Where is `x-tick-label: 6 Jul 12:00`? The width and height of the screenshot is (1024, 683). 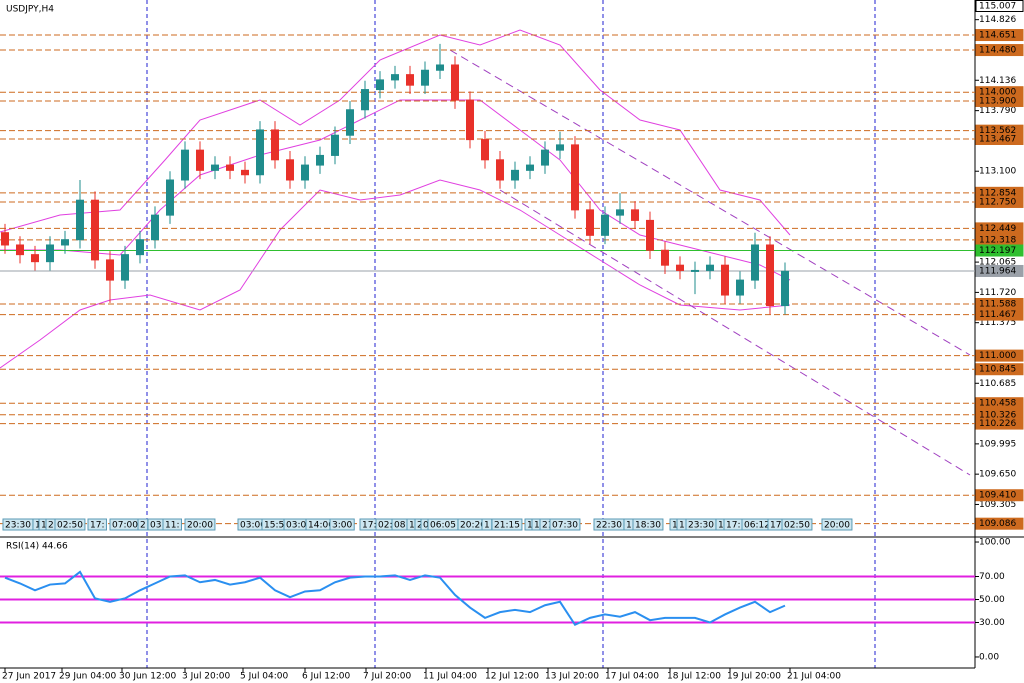
x-tick-label: 6 Jul 12:00 is located at coordinates (326, 677).